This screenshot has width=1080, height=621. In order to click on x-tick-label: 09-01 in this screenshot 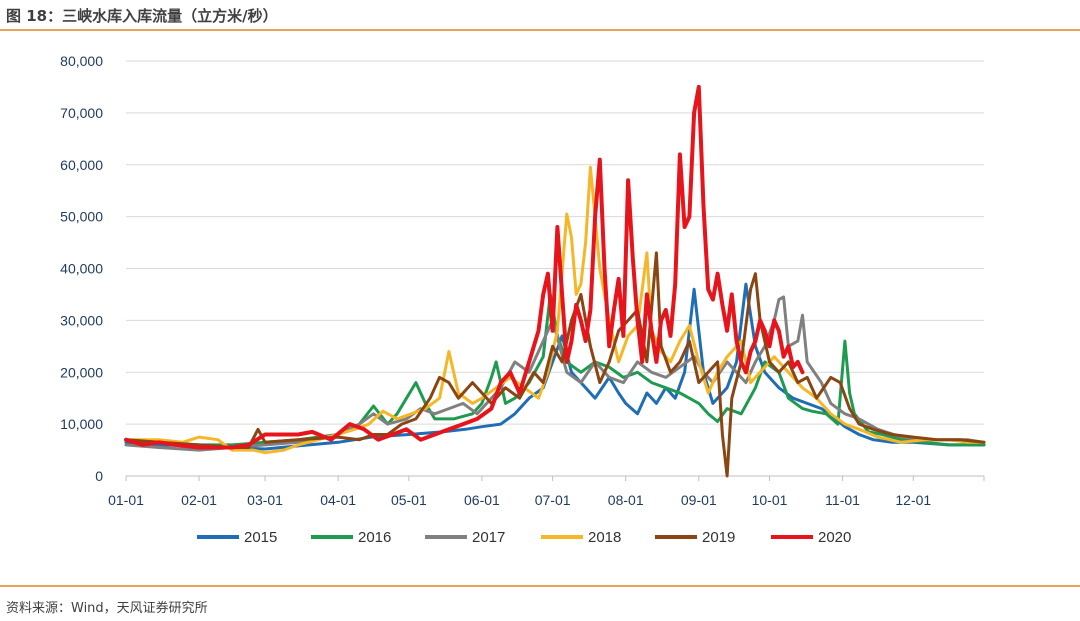, I will do `click(699, 500)`.